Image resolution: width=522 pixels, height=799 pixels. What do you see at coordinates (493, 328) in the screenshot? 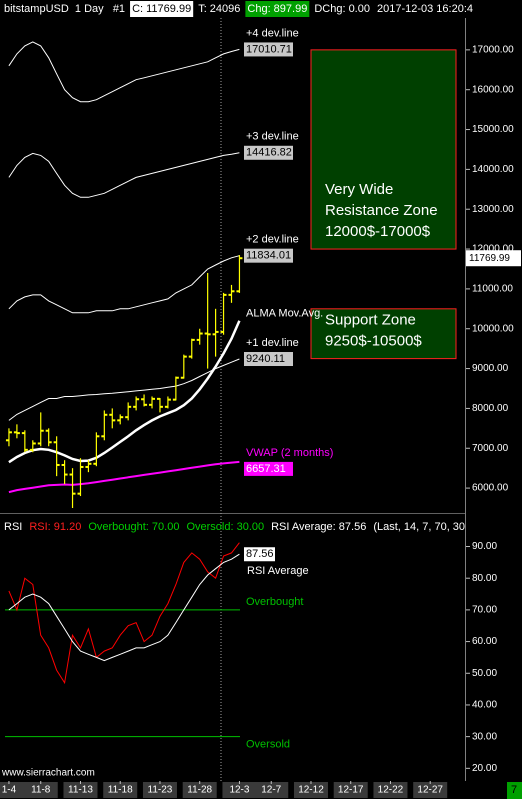
I see `y-tick-label: 10000.00` at bounding box center [493, 328].